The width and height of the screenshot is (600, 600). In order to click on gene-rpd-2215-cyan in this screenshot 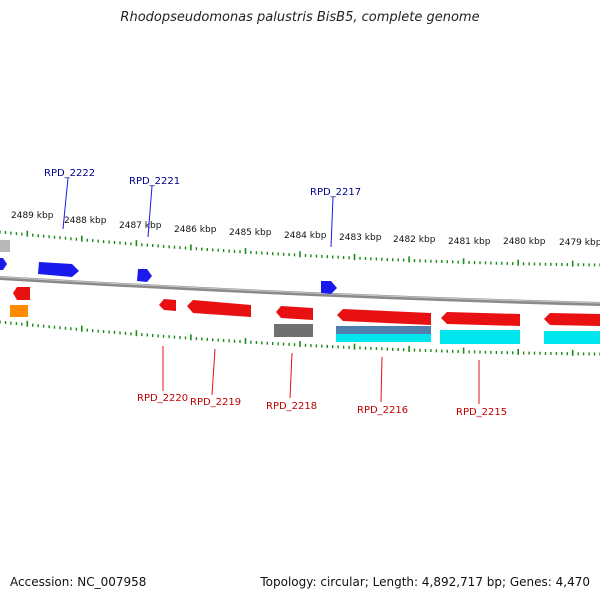, I will do `click(480, 337)`.